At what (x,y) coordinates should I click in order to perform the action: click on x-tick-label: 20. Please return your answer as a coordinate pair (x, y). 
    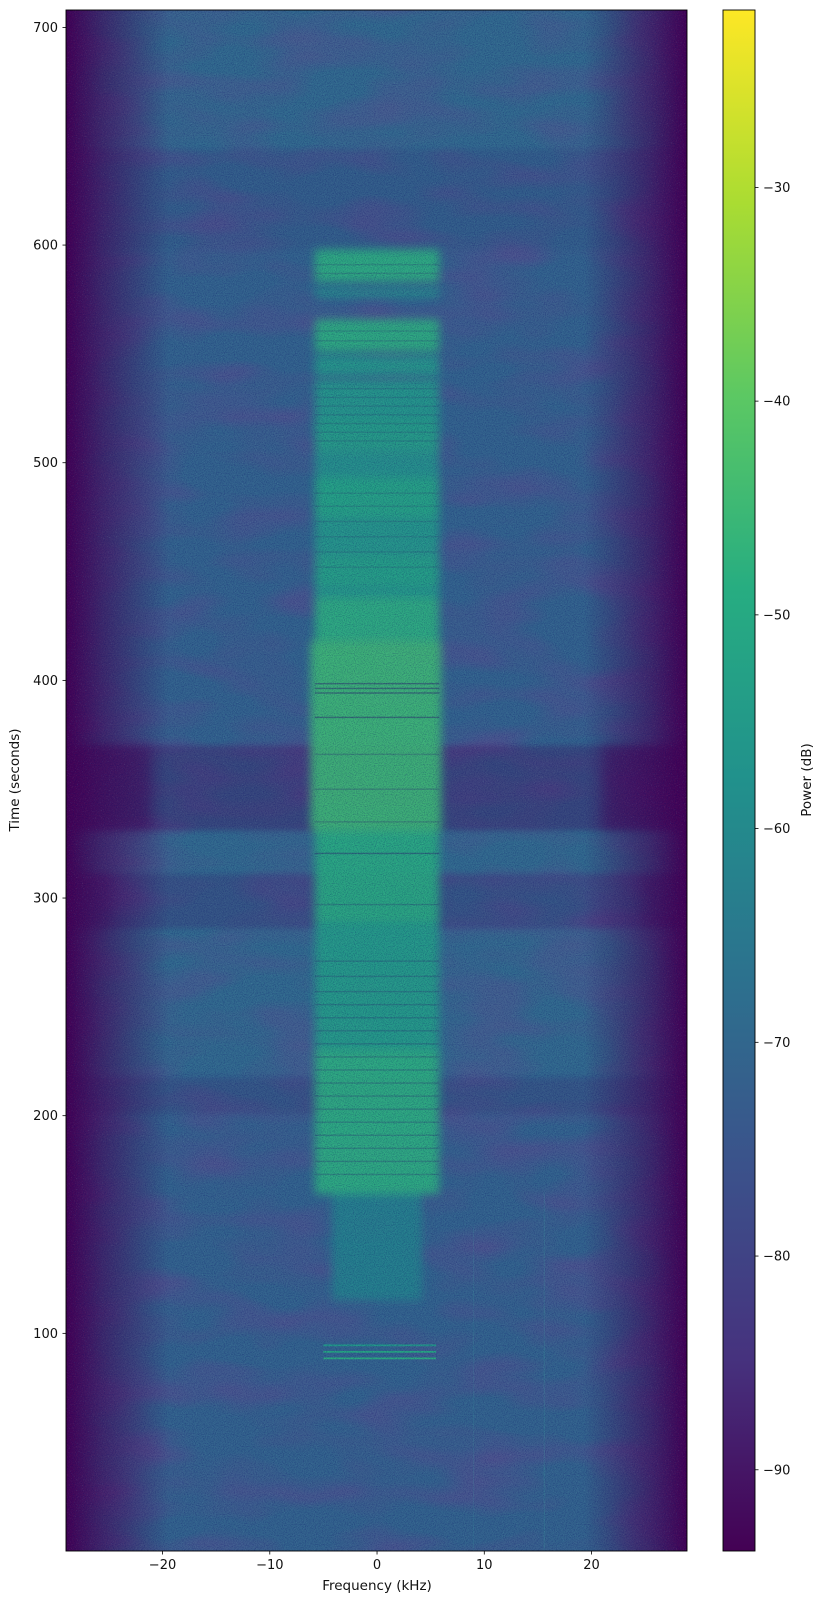
    Looking at the image, I should click on (591, 1565).